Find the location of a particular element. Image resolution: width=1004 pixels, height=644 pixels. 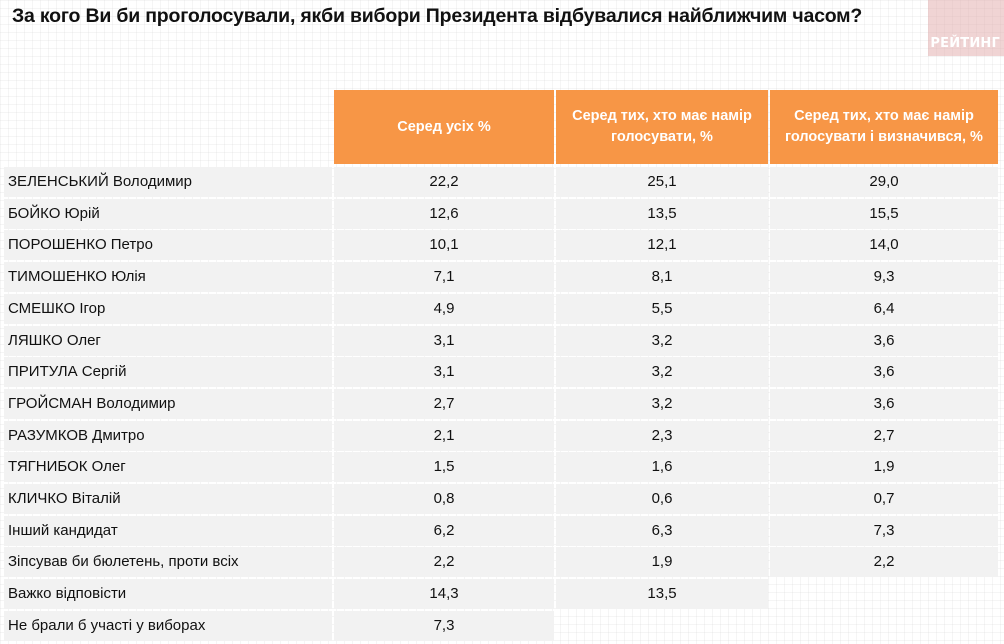

value-cell-decided: 15,5 is located at coordinates (884, 213).